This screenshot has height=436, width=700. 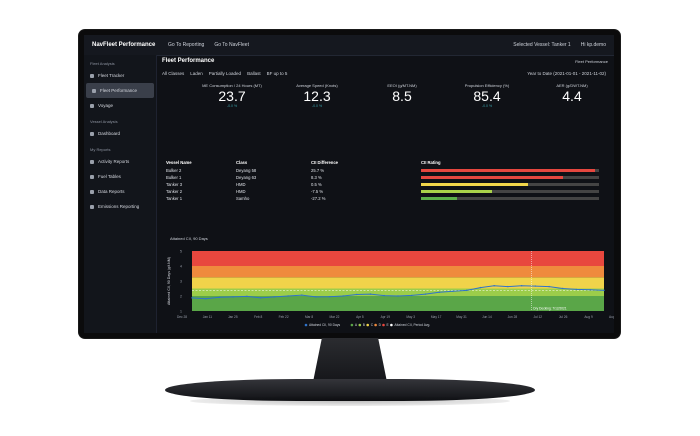 I want to click on partially-loaded-filter-radio: Partially Loaded, so click(x=225, y=73).